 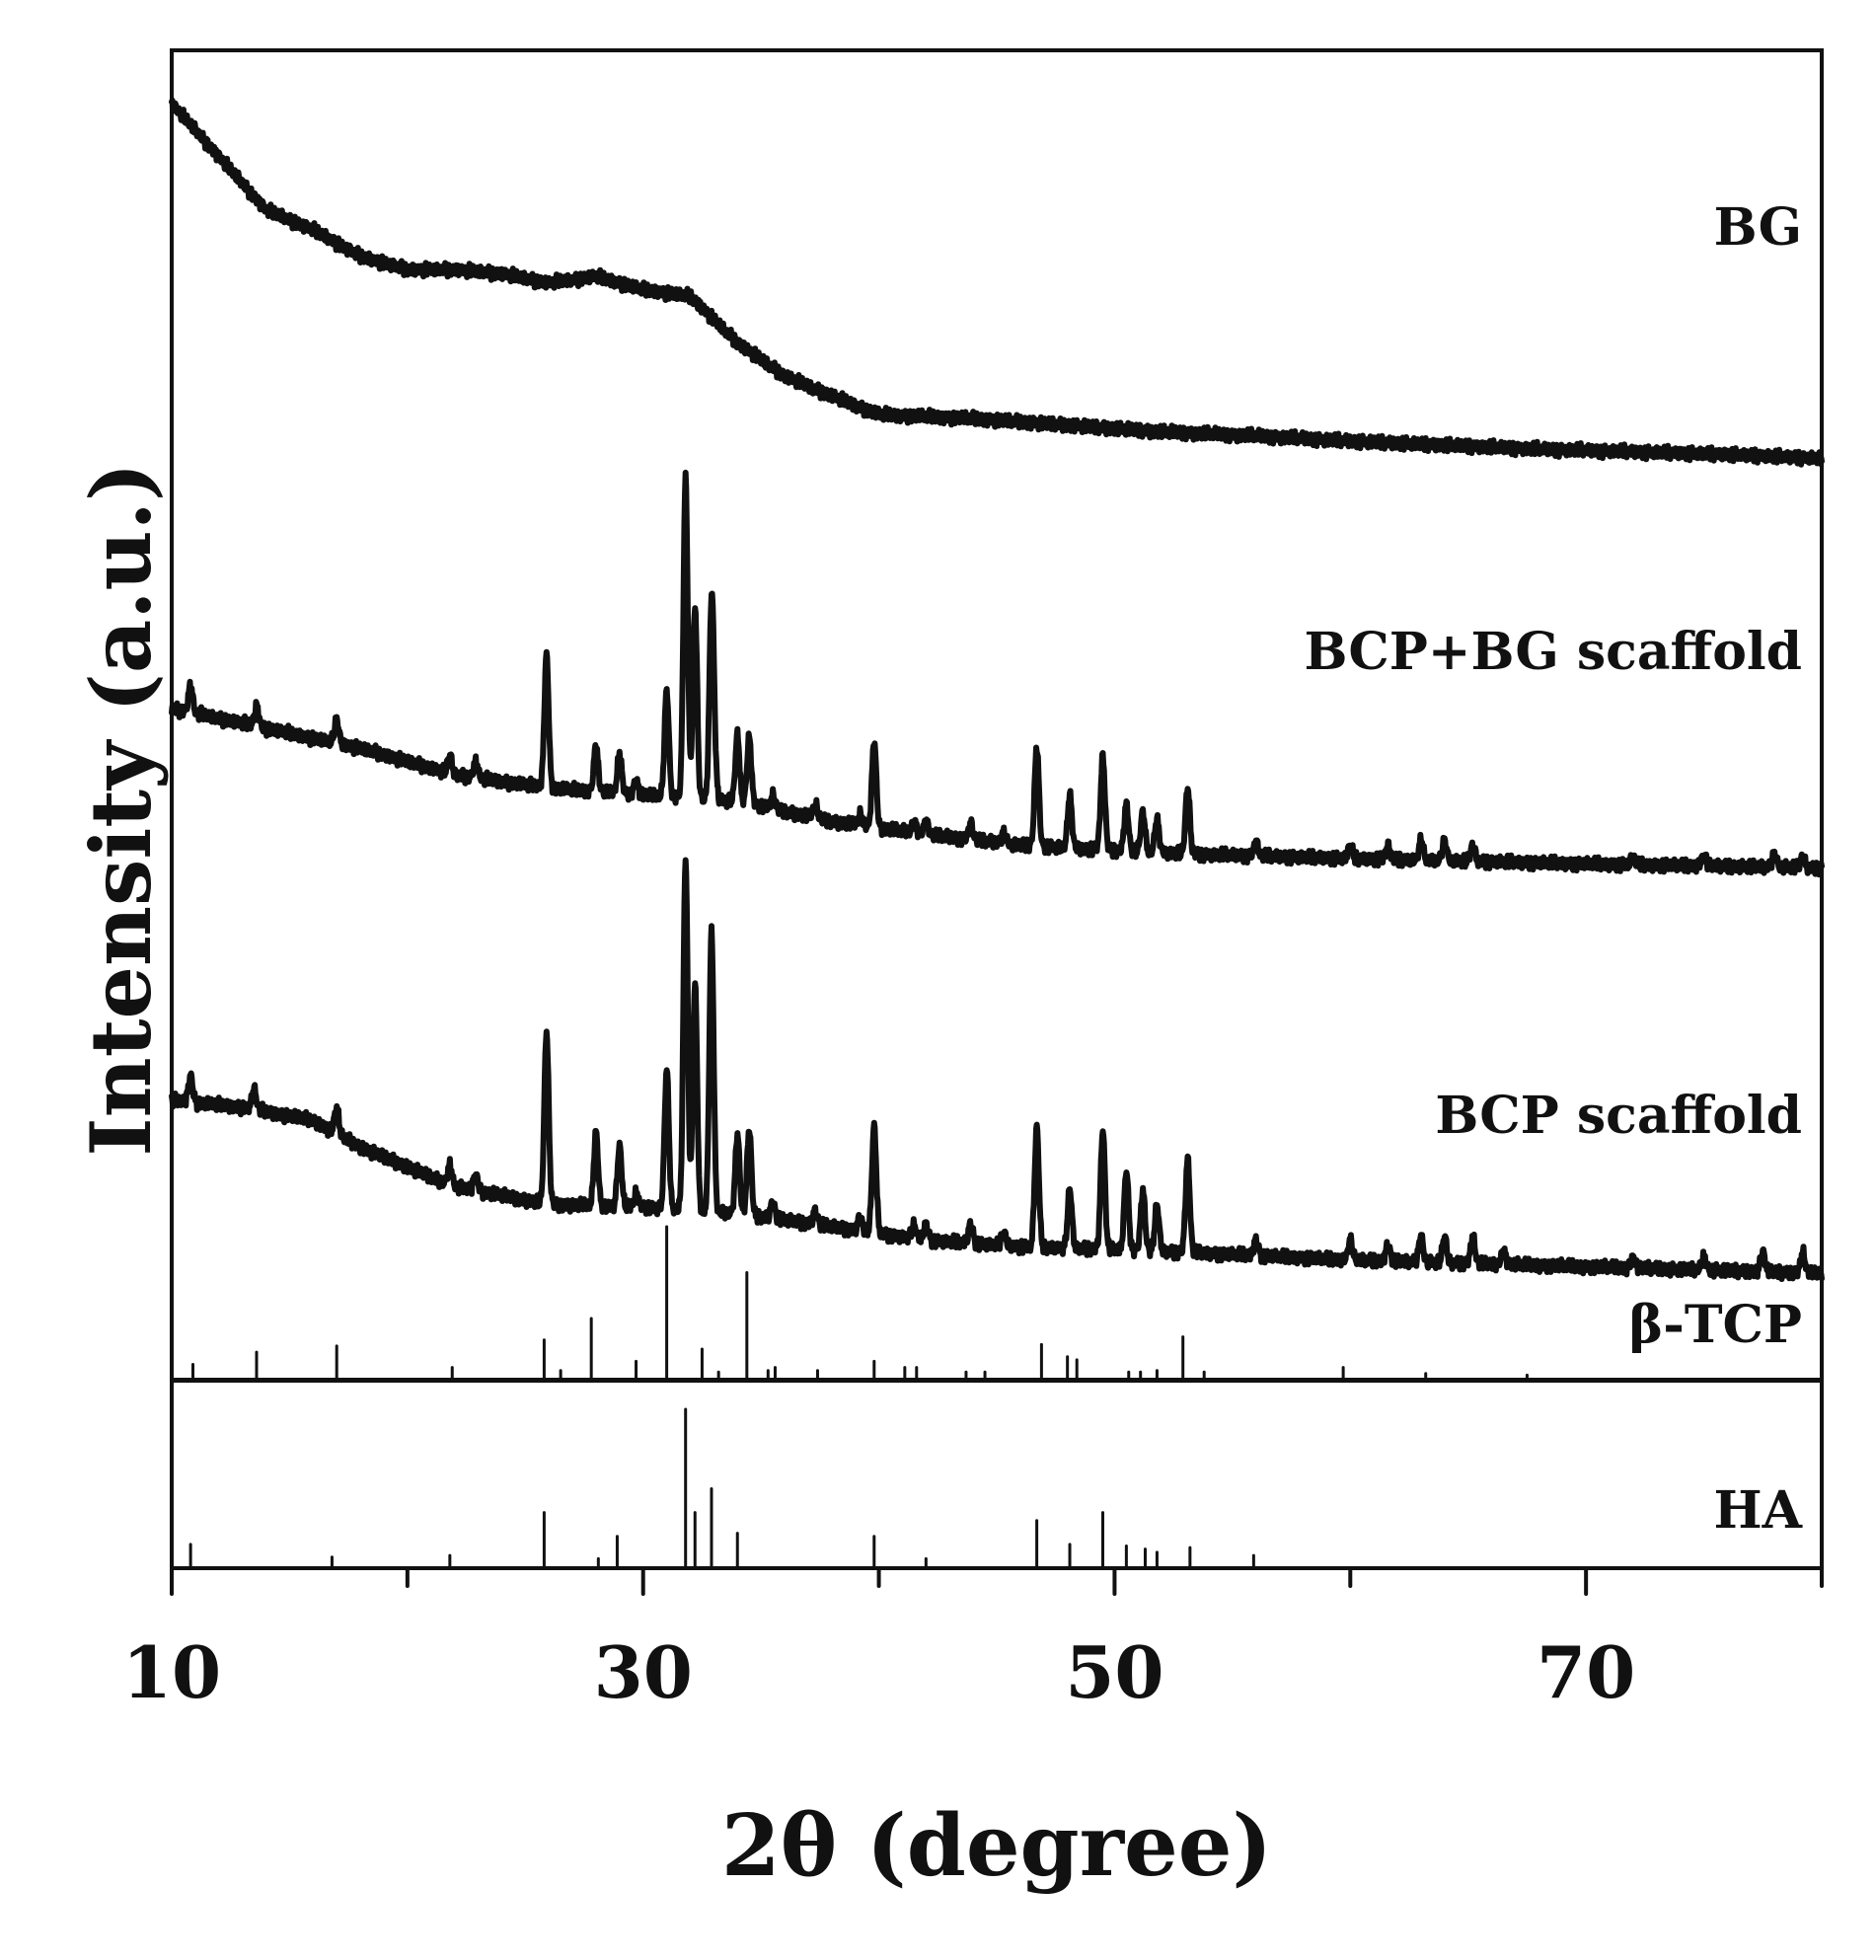 What do you see at coordinates (121, 809) in the screenshot?
I see `y-axis-title: Intensity (a.u.)` at bounding box center [121, 809].